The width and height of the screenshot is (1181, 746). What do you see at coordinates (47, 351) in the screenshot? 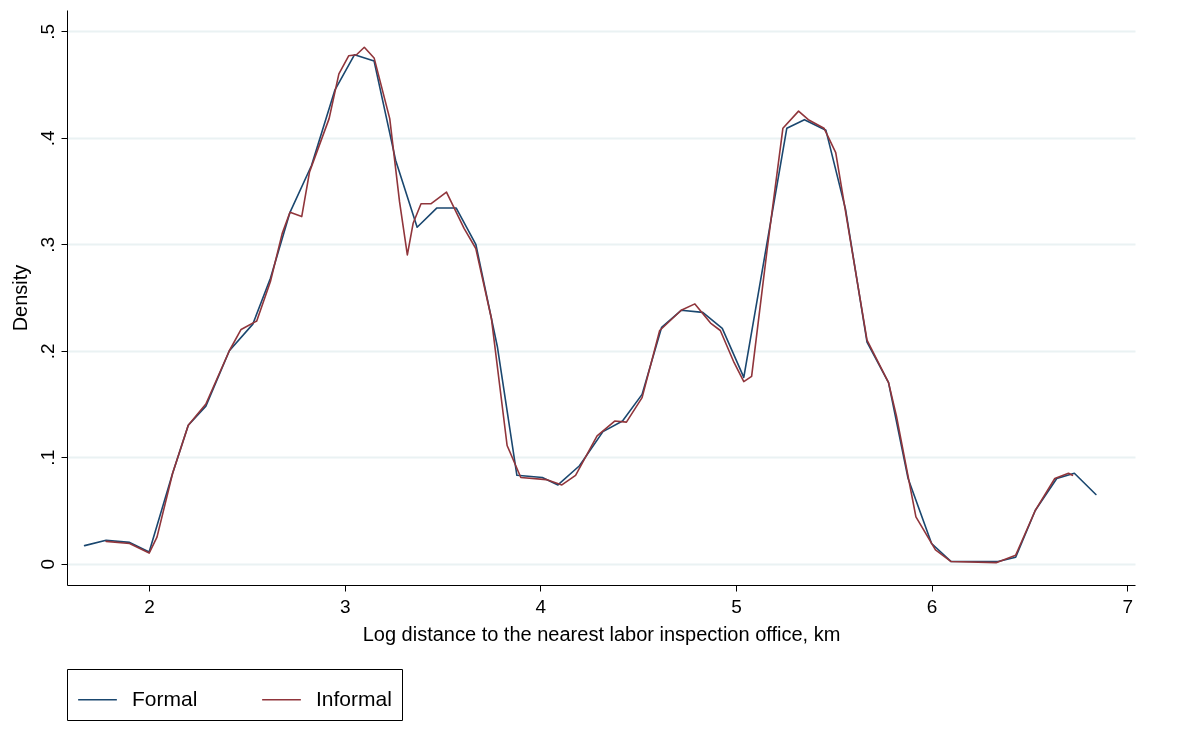
I see `y-tick-label: .2` at bounding box center [47, 351].